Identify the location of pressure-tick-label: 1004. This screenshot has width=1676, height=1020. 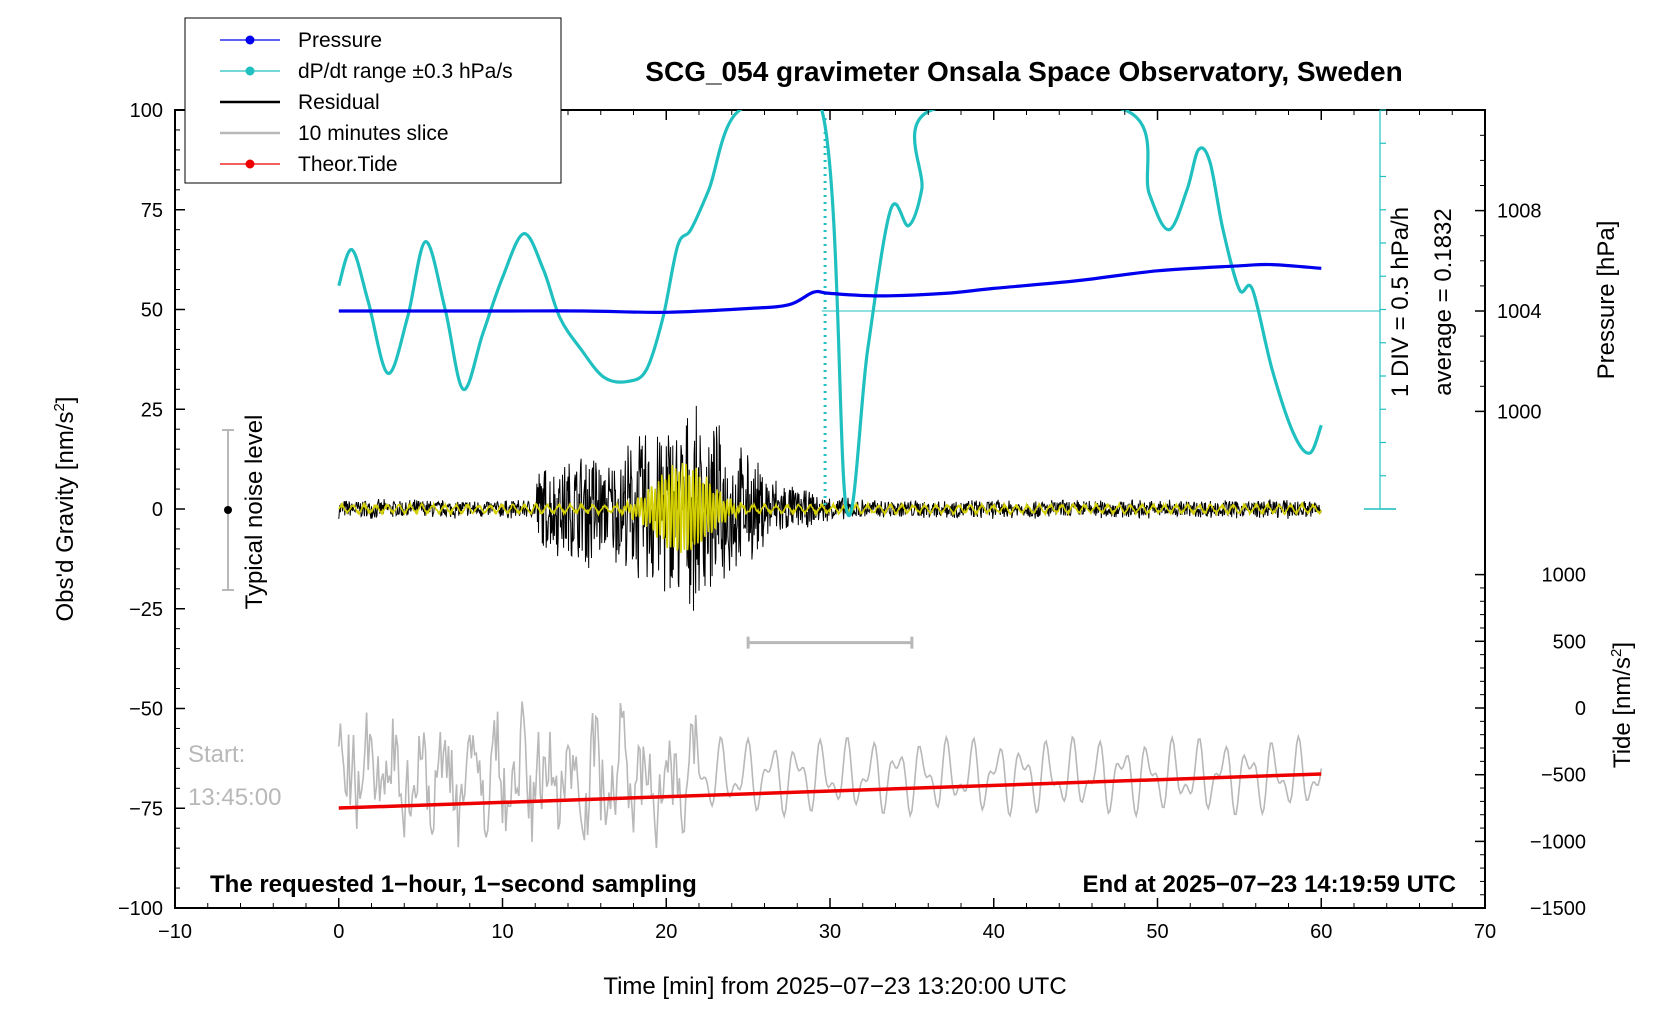
(1519, 312).